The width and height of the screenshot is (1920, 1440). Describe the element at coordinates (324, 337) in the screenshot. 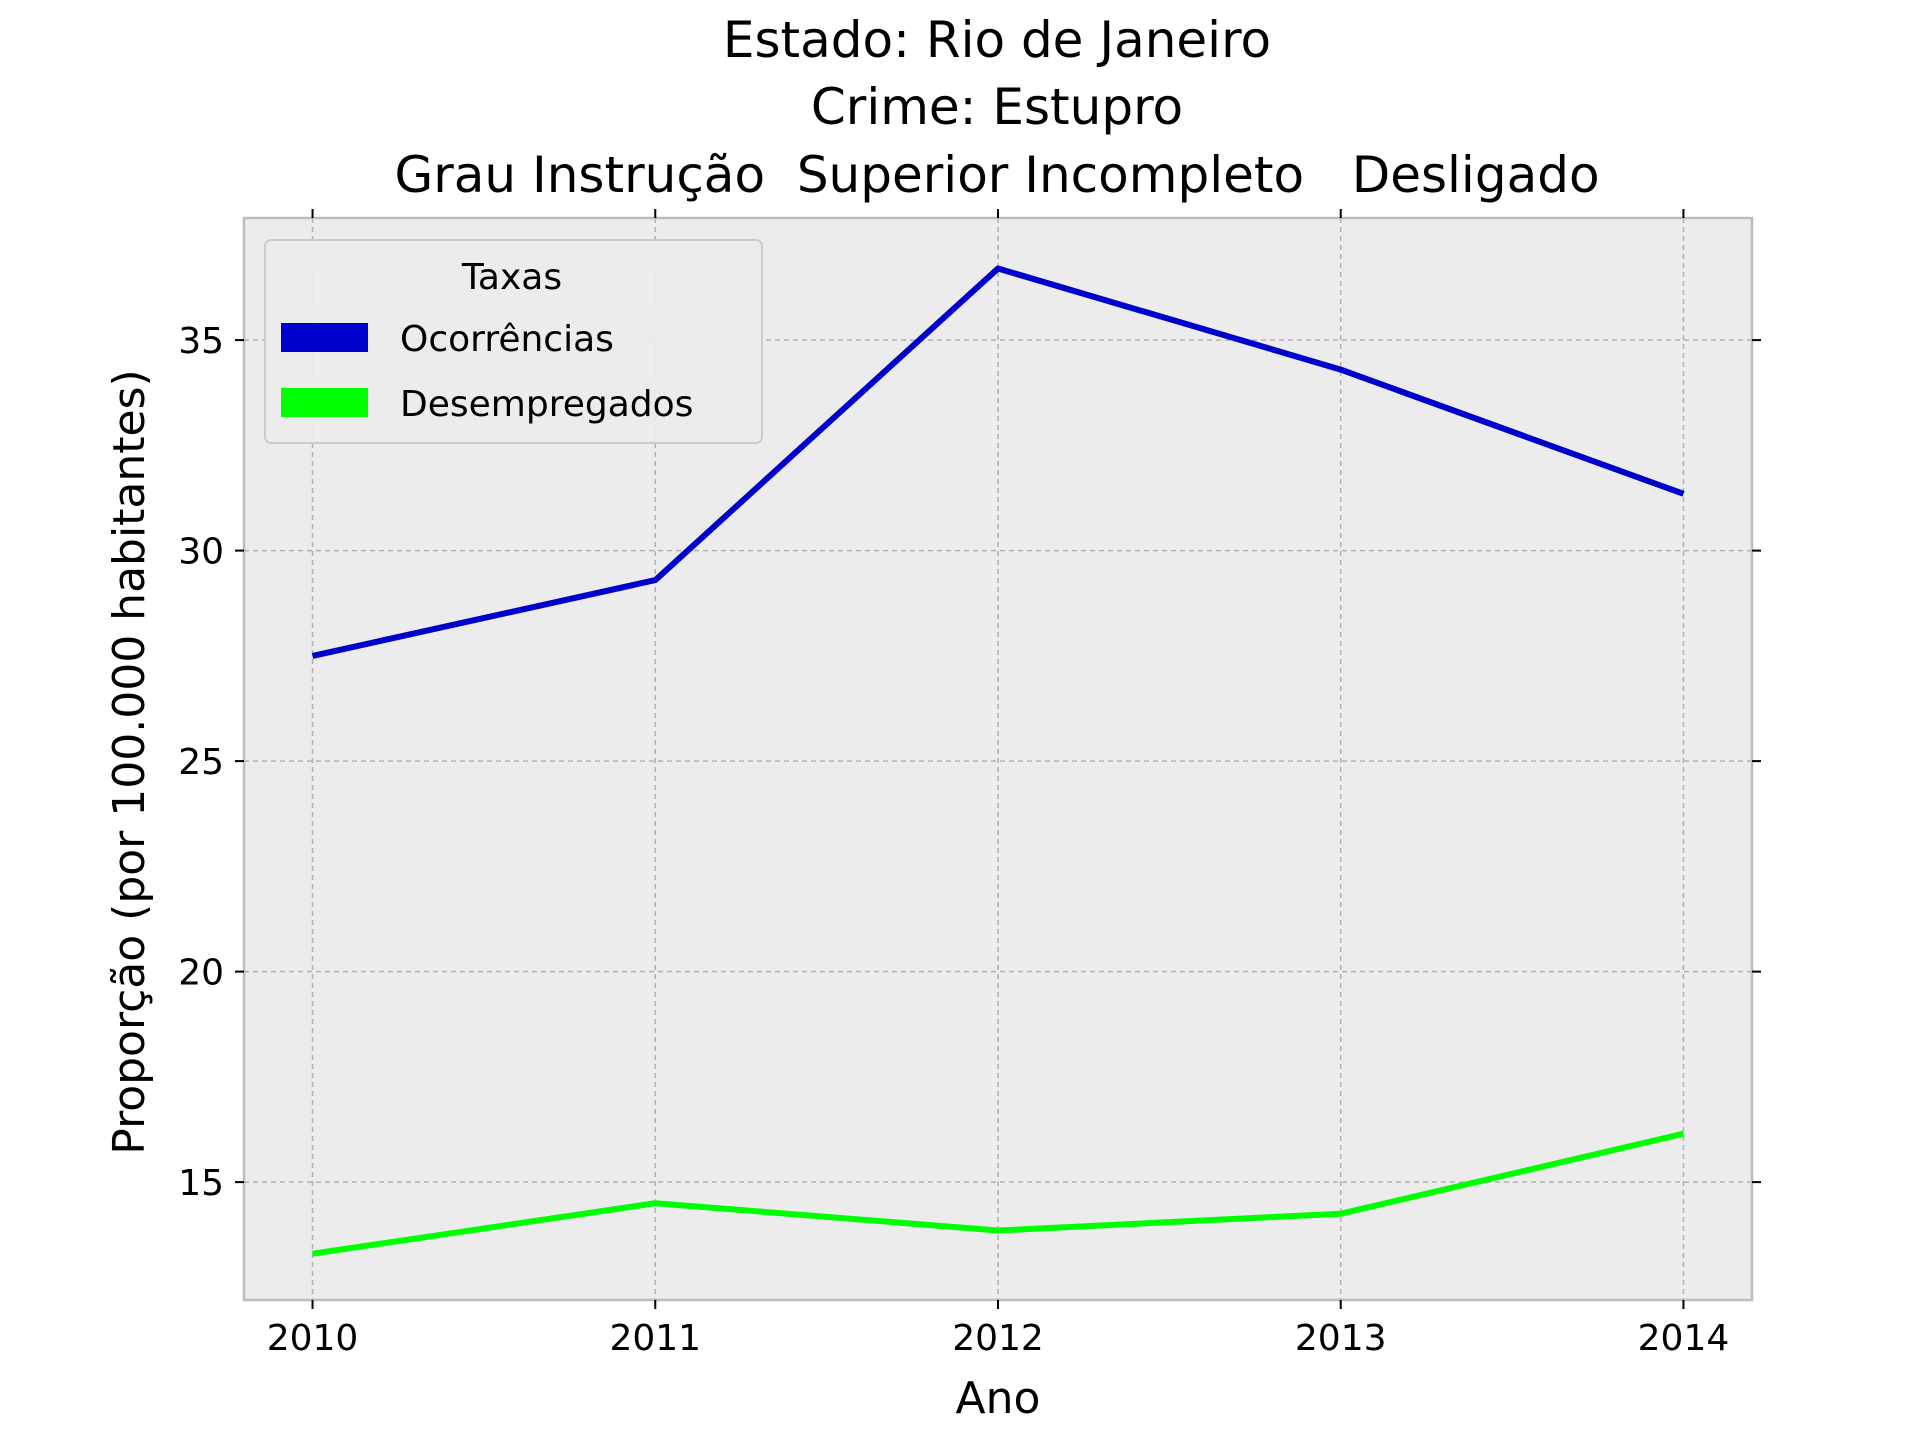

I see `legend-swatch-ocorrencias` at that location.